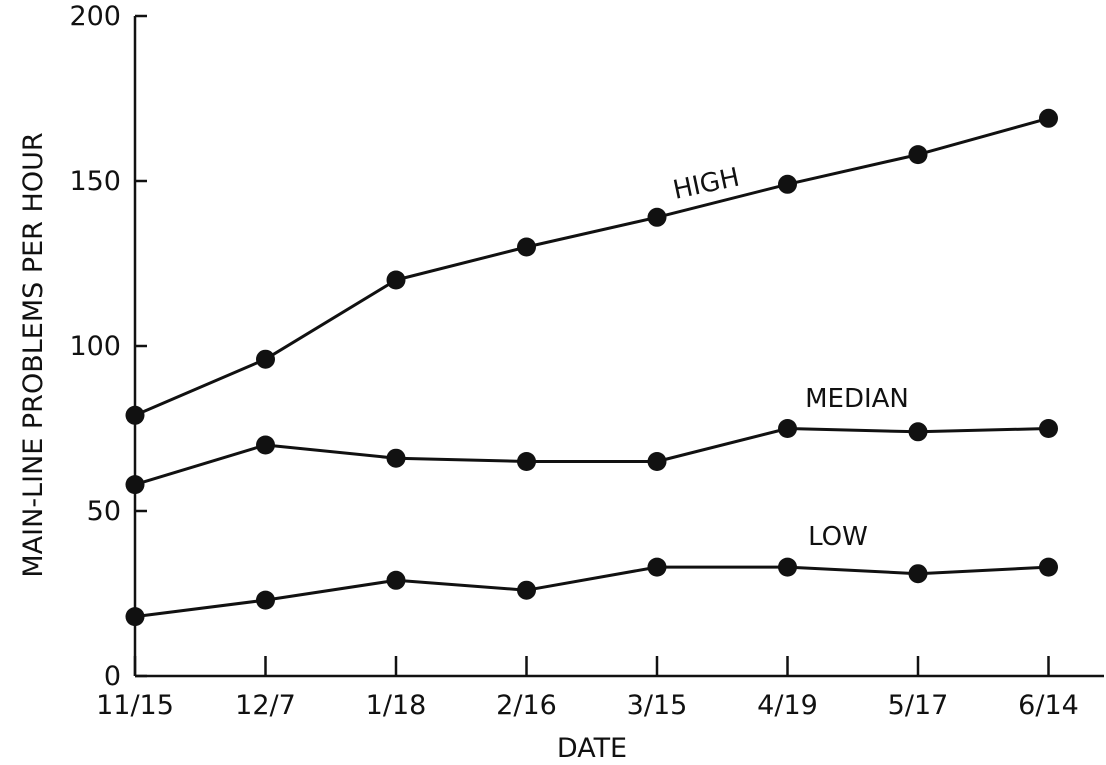  I want to click on series-low: LOW, so click(591, 574).